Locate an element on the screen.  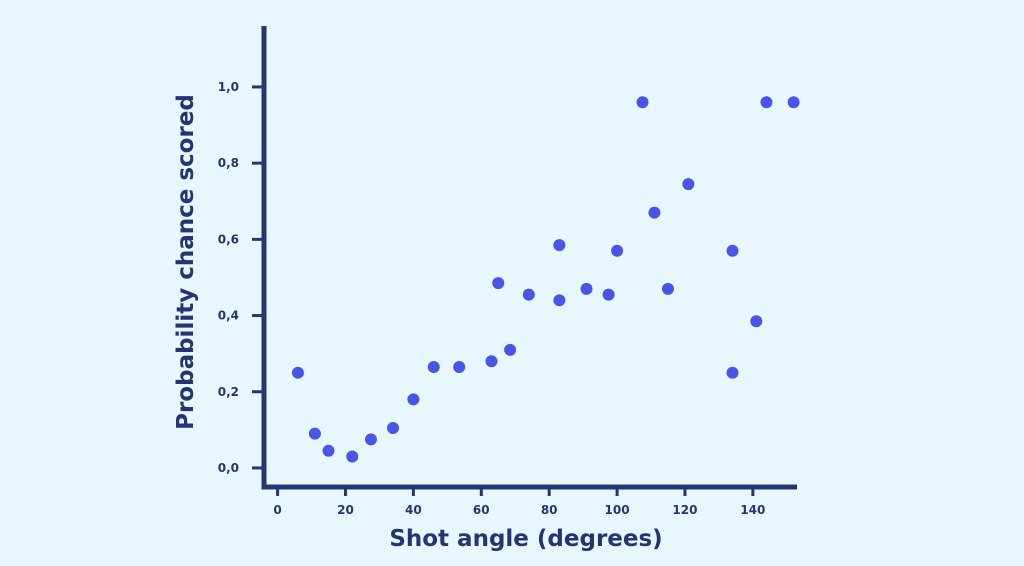
x-tick-label: 80 is located at coordinates (549, 510).